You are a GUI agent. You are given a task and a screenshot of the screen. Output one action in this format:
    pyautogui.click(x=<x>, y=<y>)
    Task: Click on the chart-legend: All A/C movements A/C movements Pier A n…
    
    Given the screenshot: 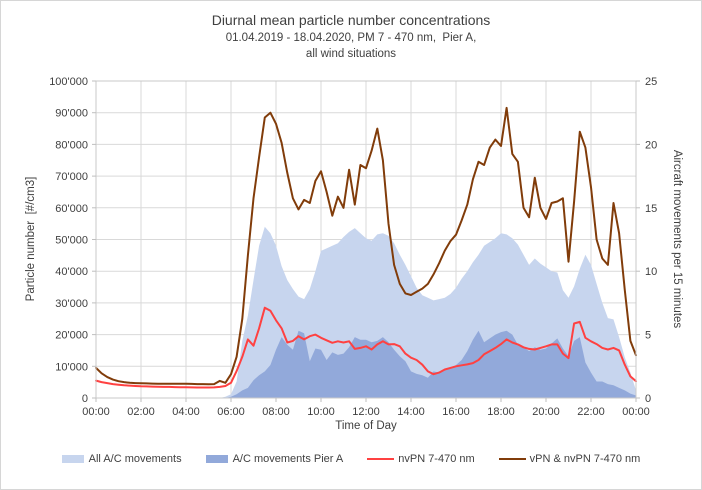 What is the action you would take?
    pyautogui.click(x=351, y=459)
    